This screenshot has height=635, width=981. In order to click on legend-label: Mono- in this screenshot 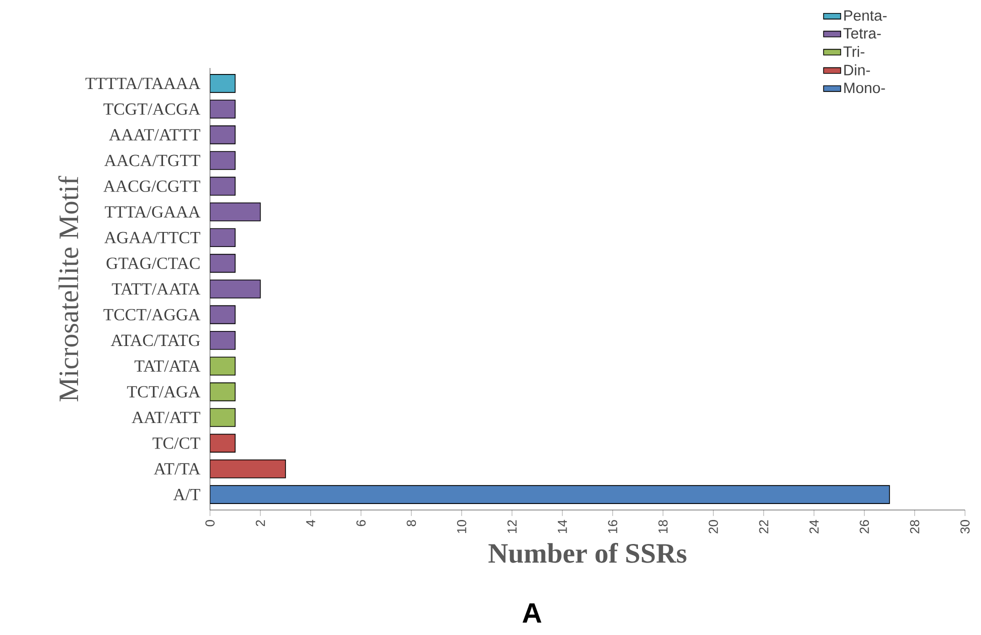, I will do `click(864, 88)`.